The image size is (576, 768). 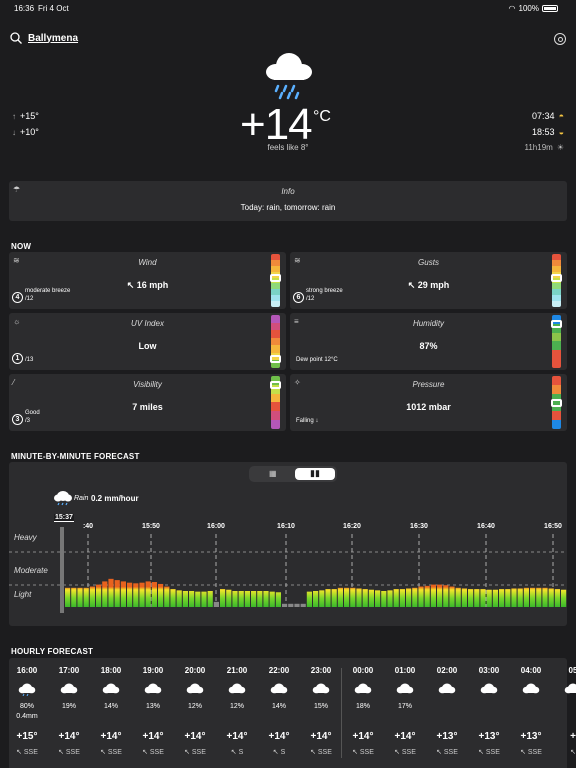 I want to click on hour-time: 21:00, so click(x=237, y=670).